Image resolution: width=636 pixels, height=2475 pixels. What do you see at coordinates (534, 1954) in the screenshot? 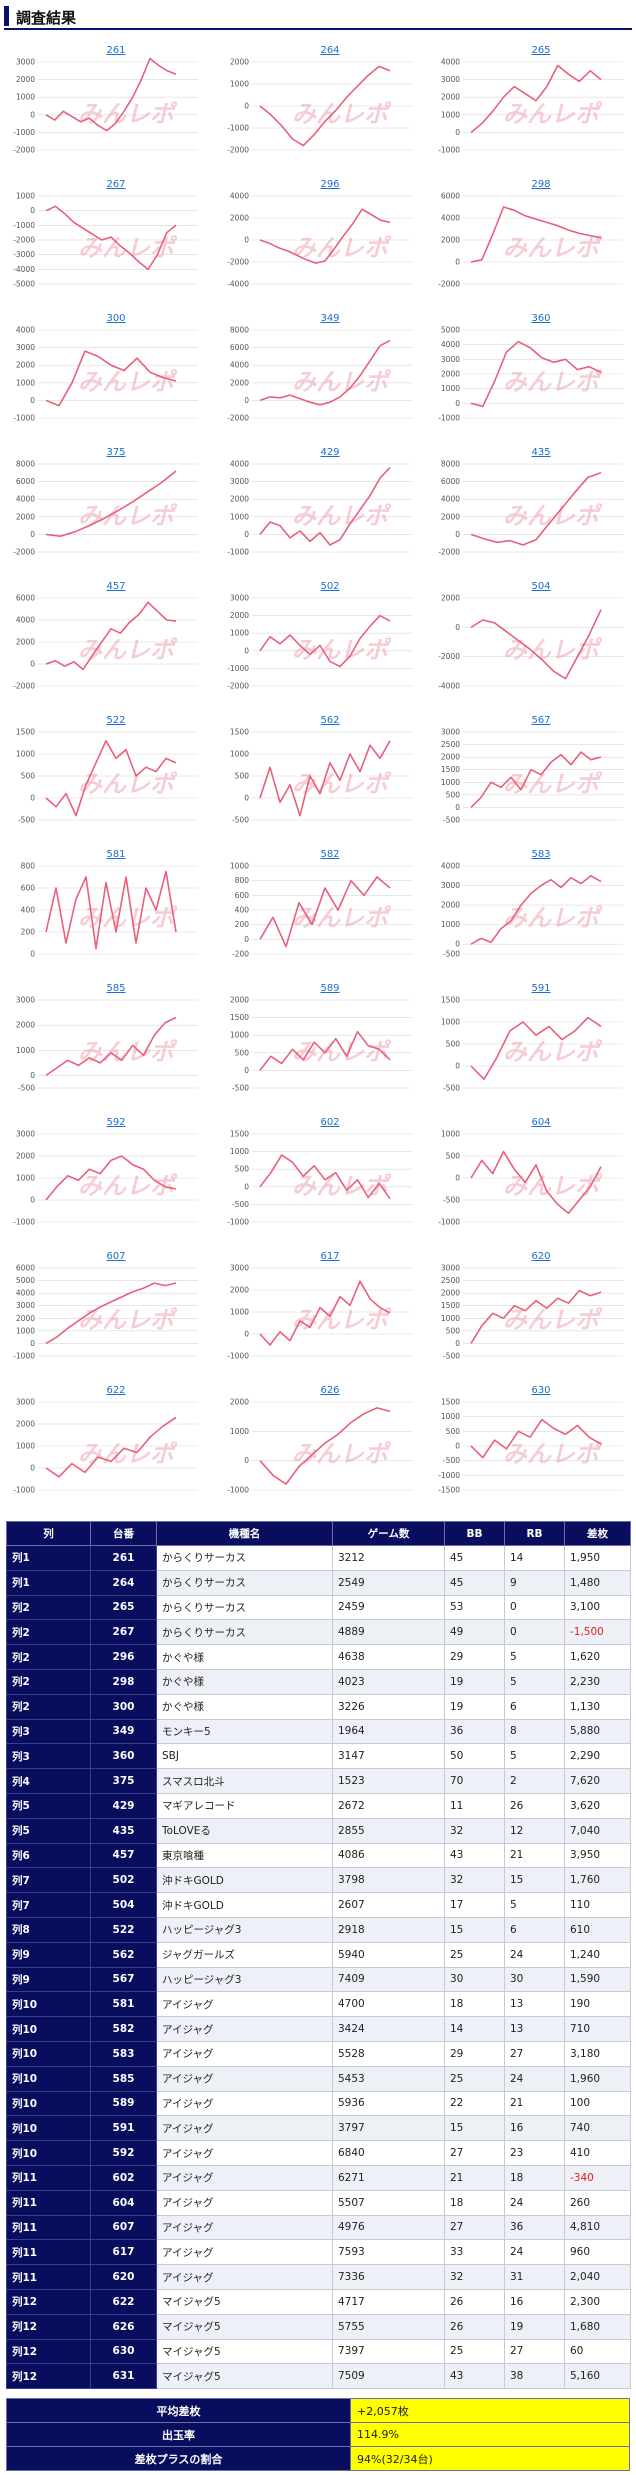
I see `cell-value: 24` at bounding box center [534, 1954].